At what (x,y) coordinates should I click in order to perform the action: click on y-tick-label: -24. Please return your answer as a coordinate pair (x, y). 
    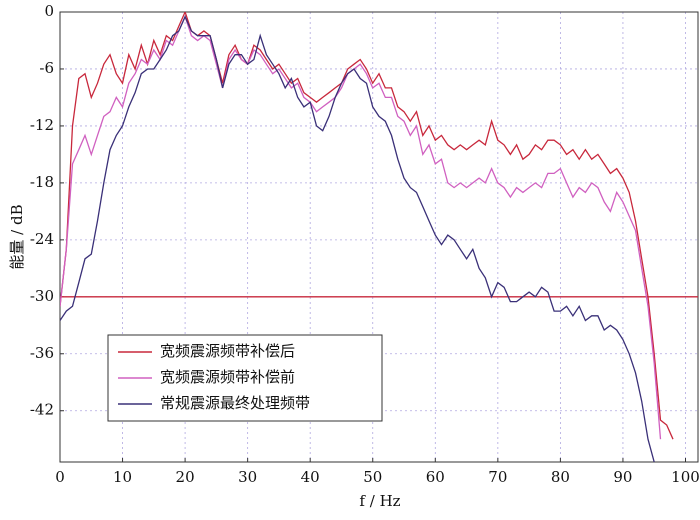
    Looking at the image, I should click on (42, 239).